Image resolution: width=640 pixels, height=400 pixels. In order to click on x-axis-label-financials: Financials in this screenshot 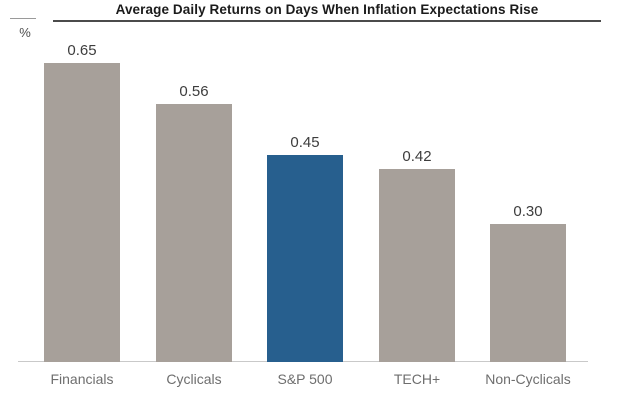, I will do `click(82, 379)`.